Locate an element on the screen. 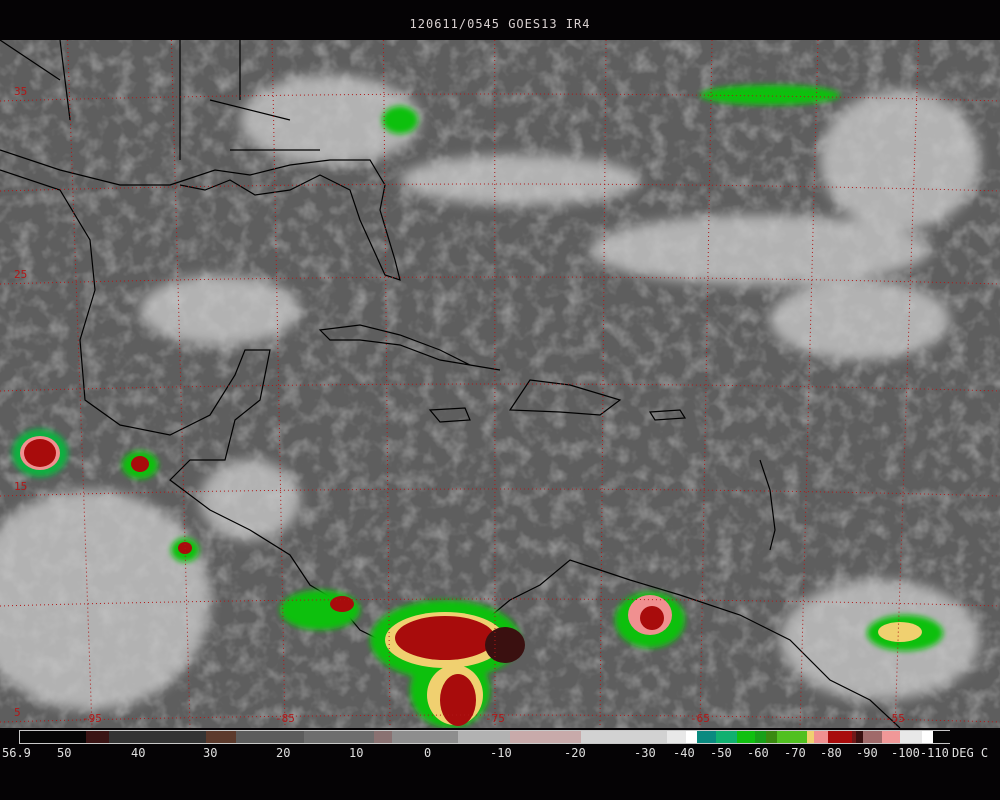 The width and height of the screenshot is (1000, 800). colorbar-tick-label: -100-110 is located at coordinates (920, 753).